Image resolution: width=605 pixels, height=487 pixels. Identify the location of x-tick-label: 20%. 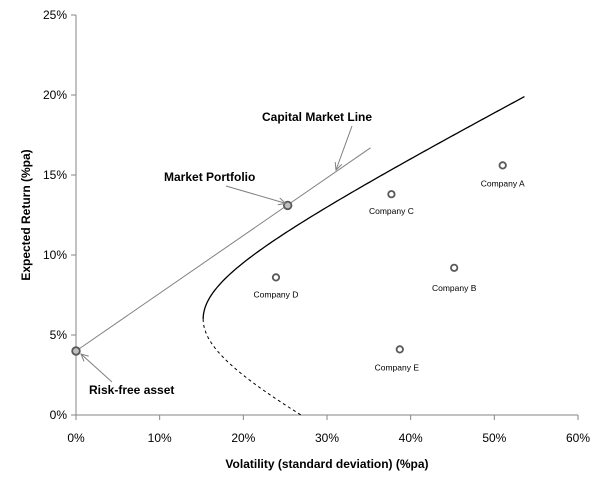
(243, 438).